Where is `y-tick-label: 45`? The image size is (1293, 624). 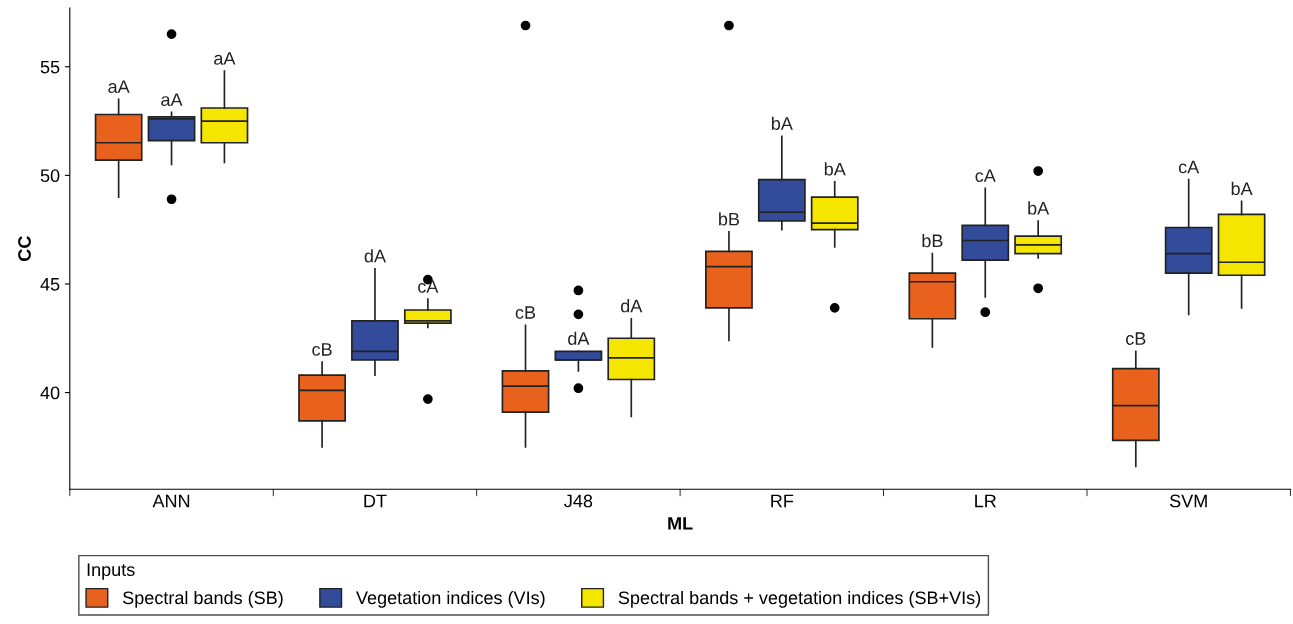 y-tick-label: 45 is located at coordinates (50, 284).